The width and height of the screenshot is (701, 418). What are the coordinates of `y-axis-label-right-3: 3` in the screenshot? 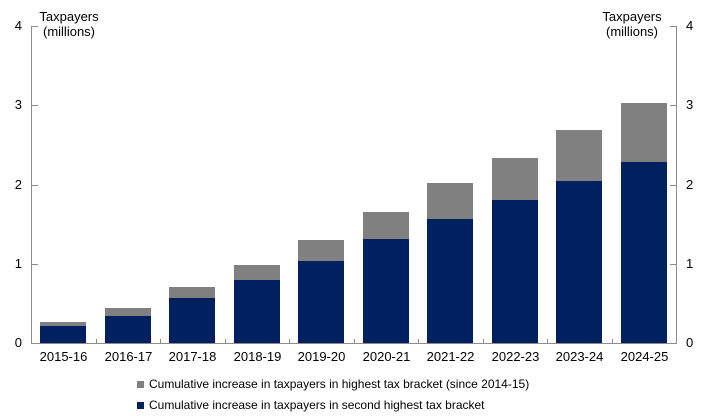 It's located at (690, 104).